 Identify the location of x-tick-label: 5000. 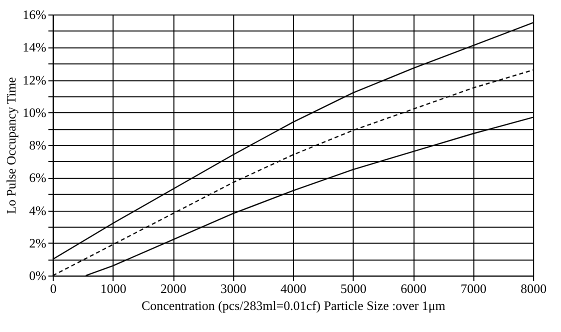
(353, 288).